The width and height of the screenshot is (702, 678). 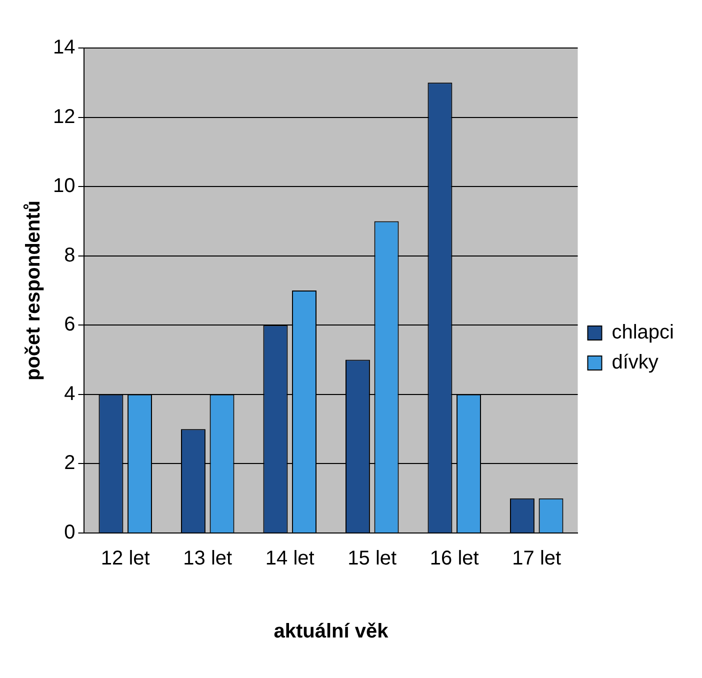 What do you see at coordinates (208, 559) in the screenshot?
I see `x-tick-label: 13 let` at bounding box center [208, 559].